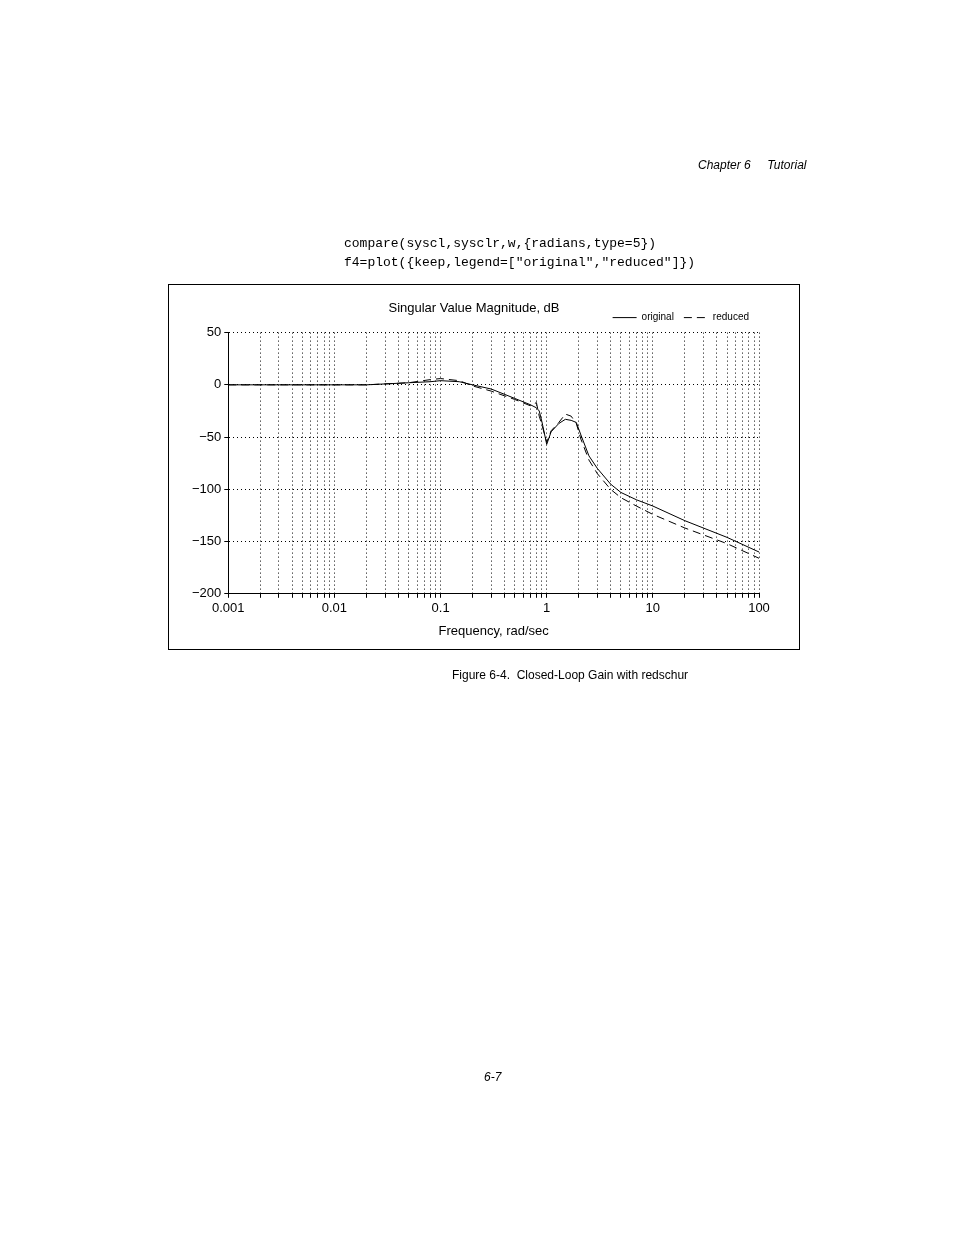 The width and height of the screenshot is (954, 1235). I want to click on x-tick-label: 0.01, so click(334, 608).